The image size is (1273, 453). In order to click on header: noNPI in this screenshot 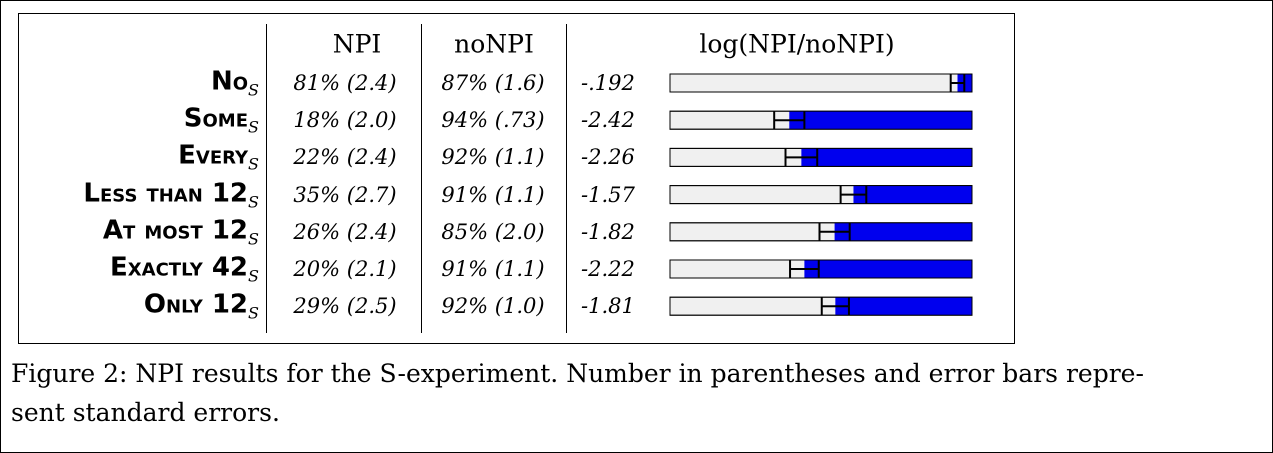, I will do `click(494, 44)`.